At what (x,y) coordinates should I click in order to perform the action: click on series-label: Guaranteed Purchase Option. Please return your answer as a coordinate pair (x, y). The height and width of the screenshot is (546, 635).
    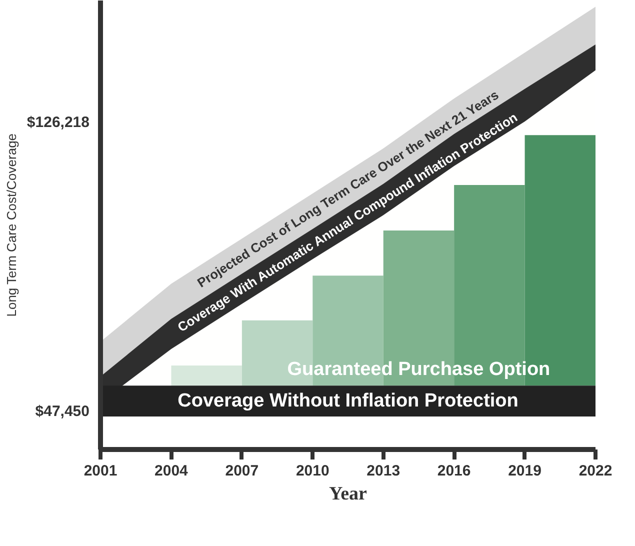
    Looking at the image, I should click on (418, 369).